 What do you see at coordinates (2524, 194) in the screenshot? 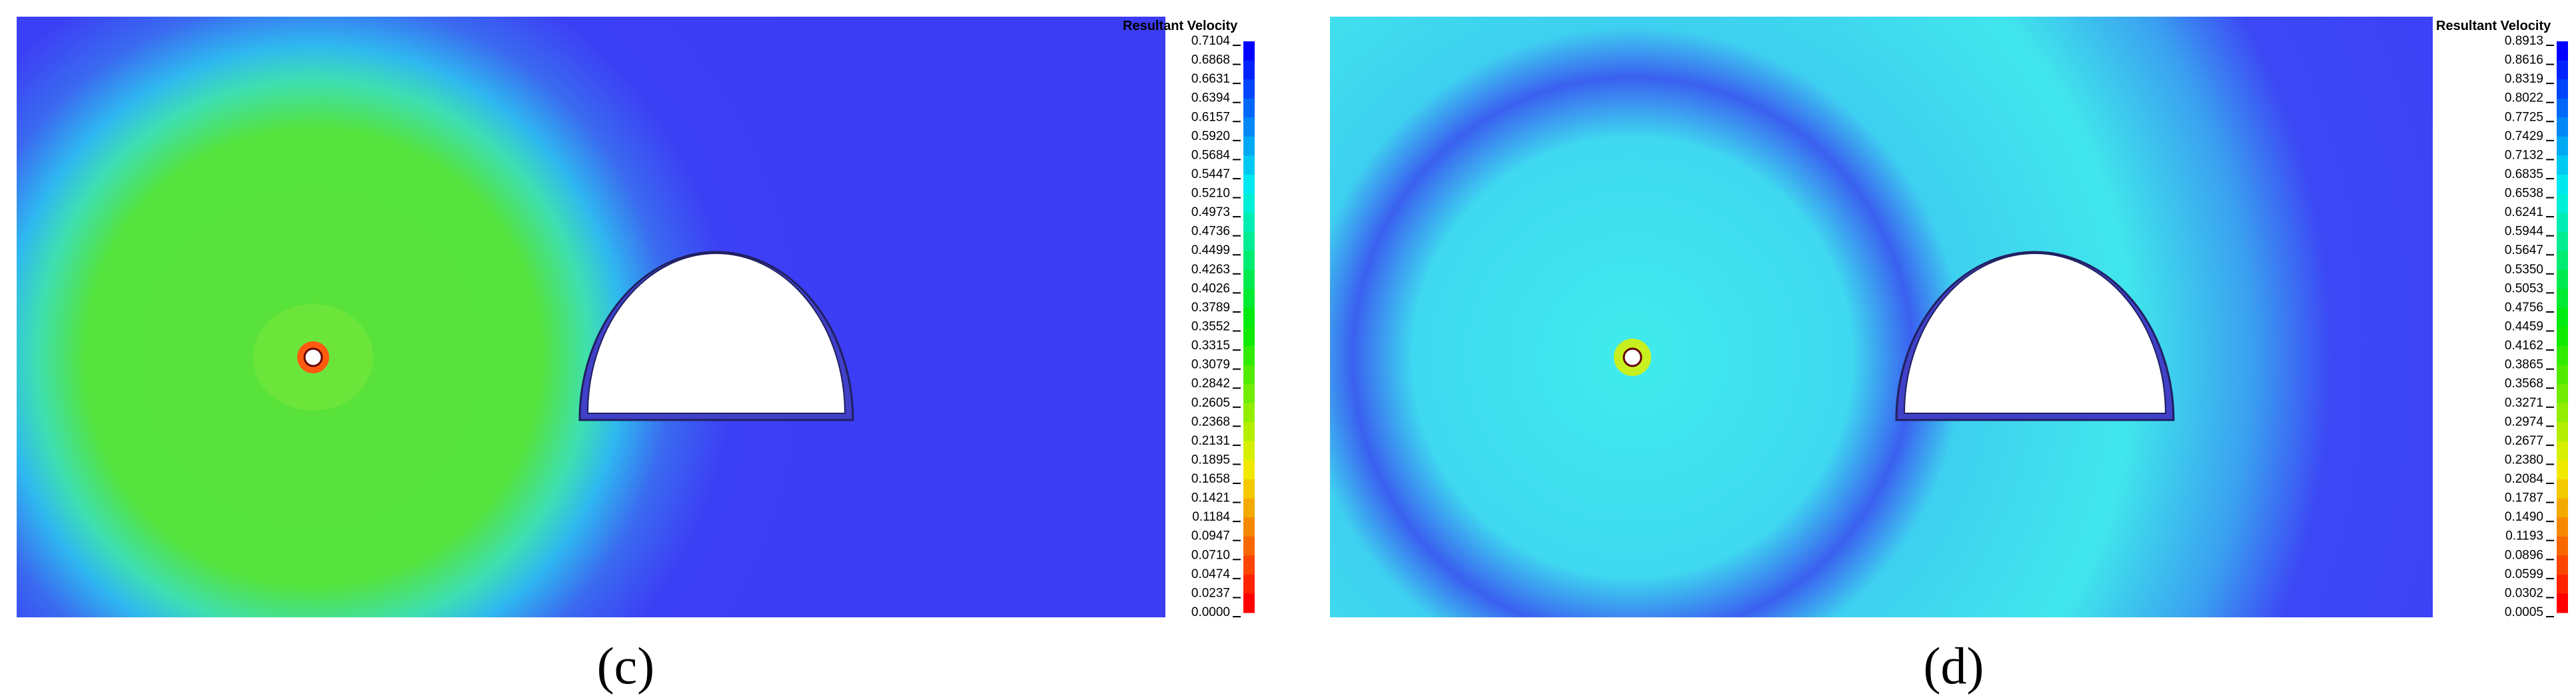
I see `colorbar-tick-label: 0.6538` at bounding box center [2524, 194].